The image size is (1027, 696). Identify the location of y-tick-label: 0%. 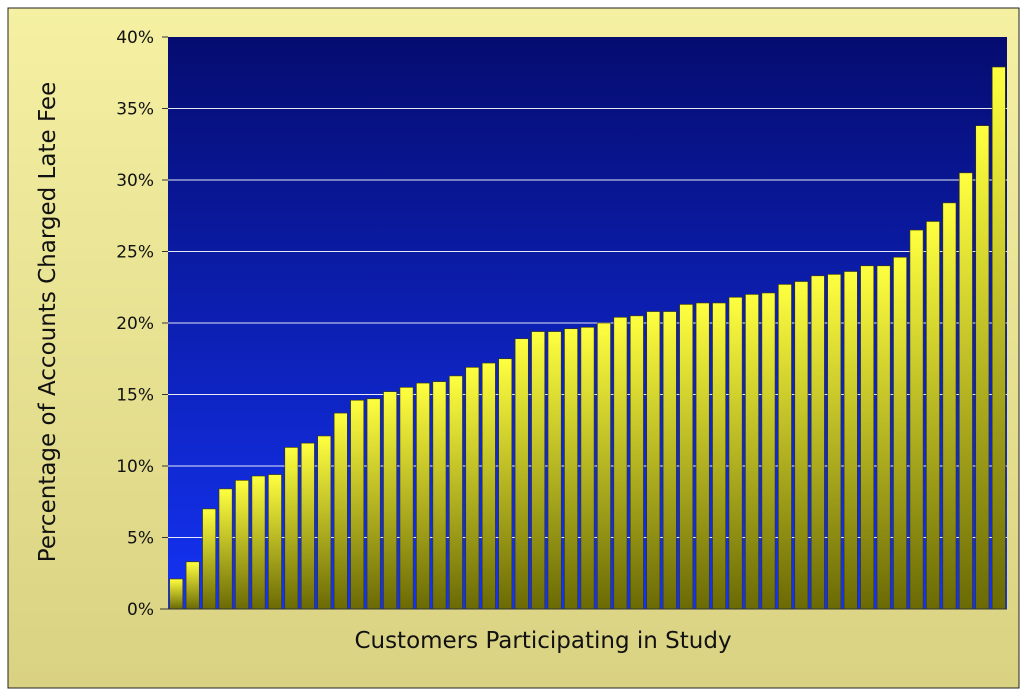
(140, 610).